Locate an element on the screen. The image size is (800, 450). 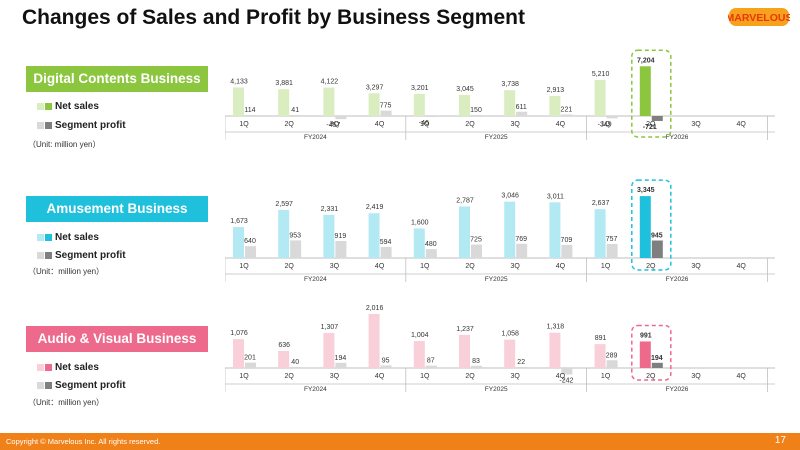
net-sales-label: 636 is located at coordinates (284, 345).